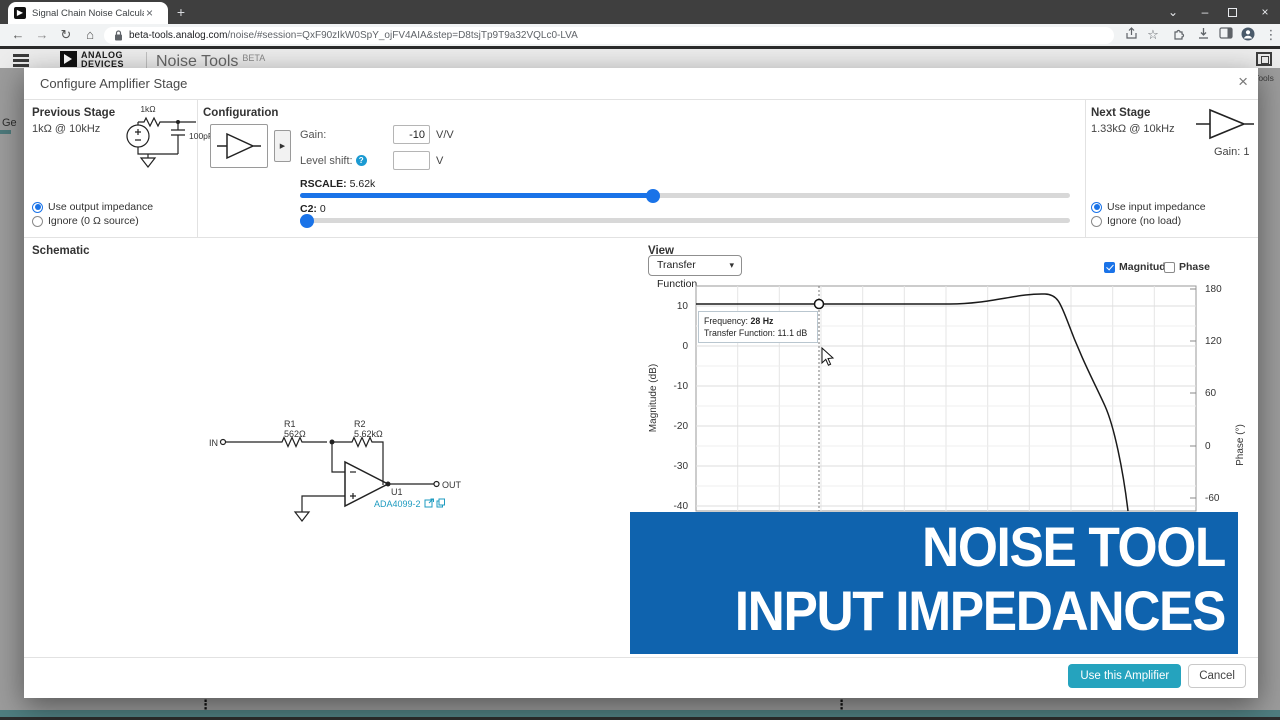  I want to click on view-dropdown: Transfer Function ▾, so click(695, 272).